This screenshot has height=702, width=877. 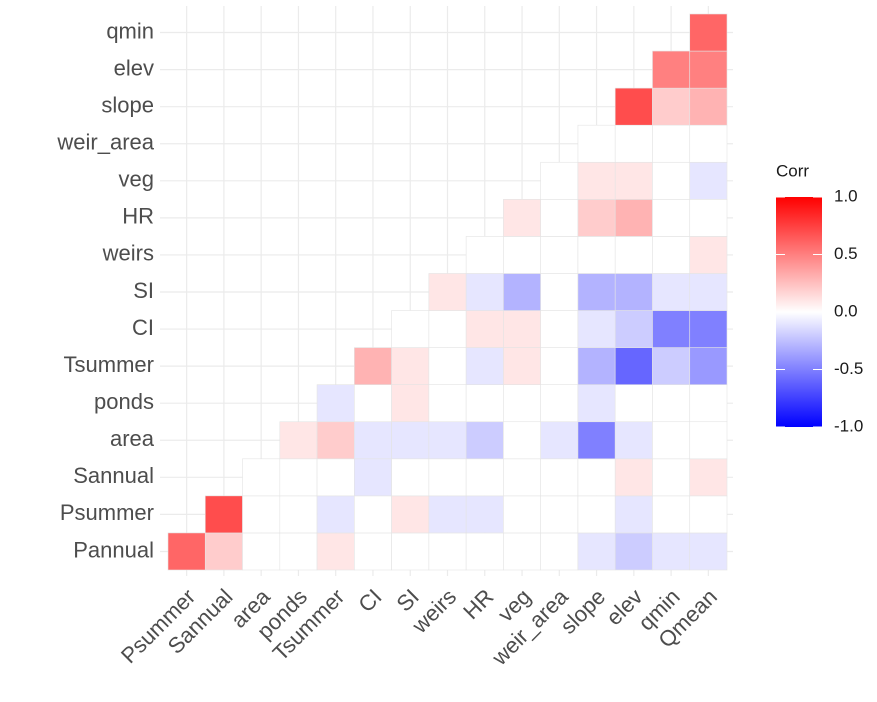 What do you see at coordinates (127, 104) in the screenshot?
I see `y-tick-label: slope` at bounding box center [127, 104].